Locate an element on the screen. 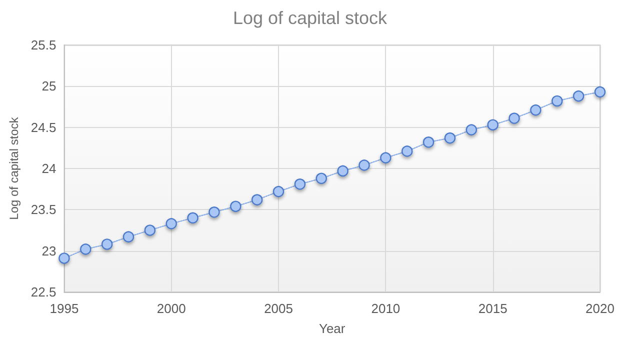 The image size is (620, 346). chart-title: Log of capital stock is located at coordinates (310, 18).